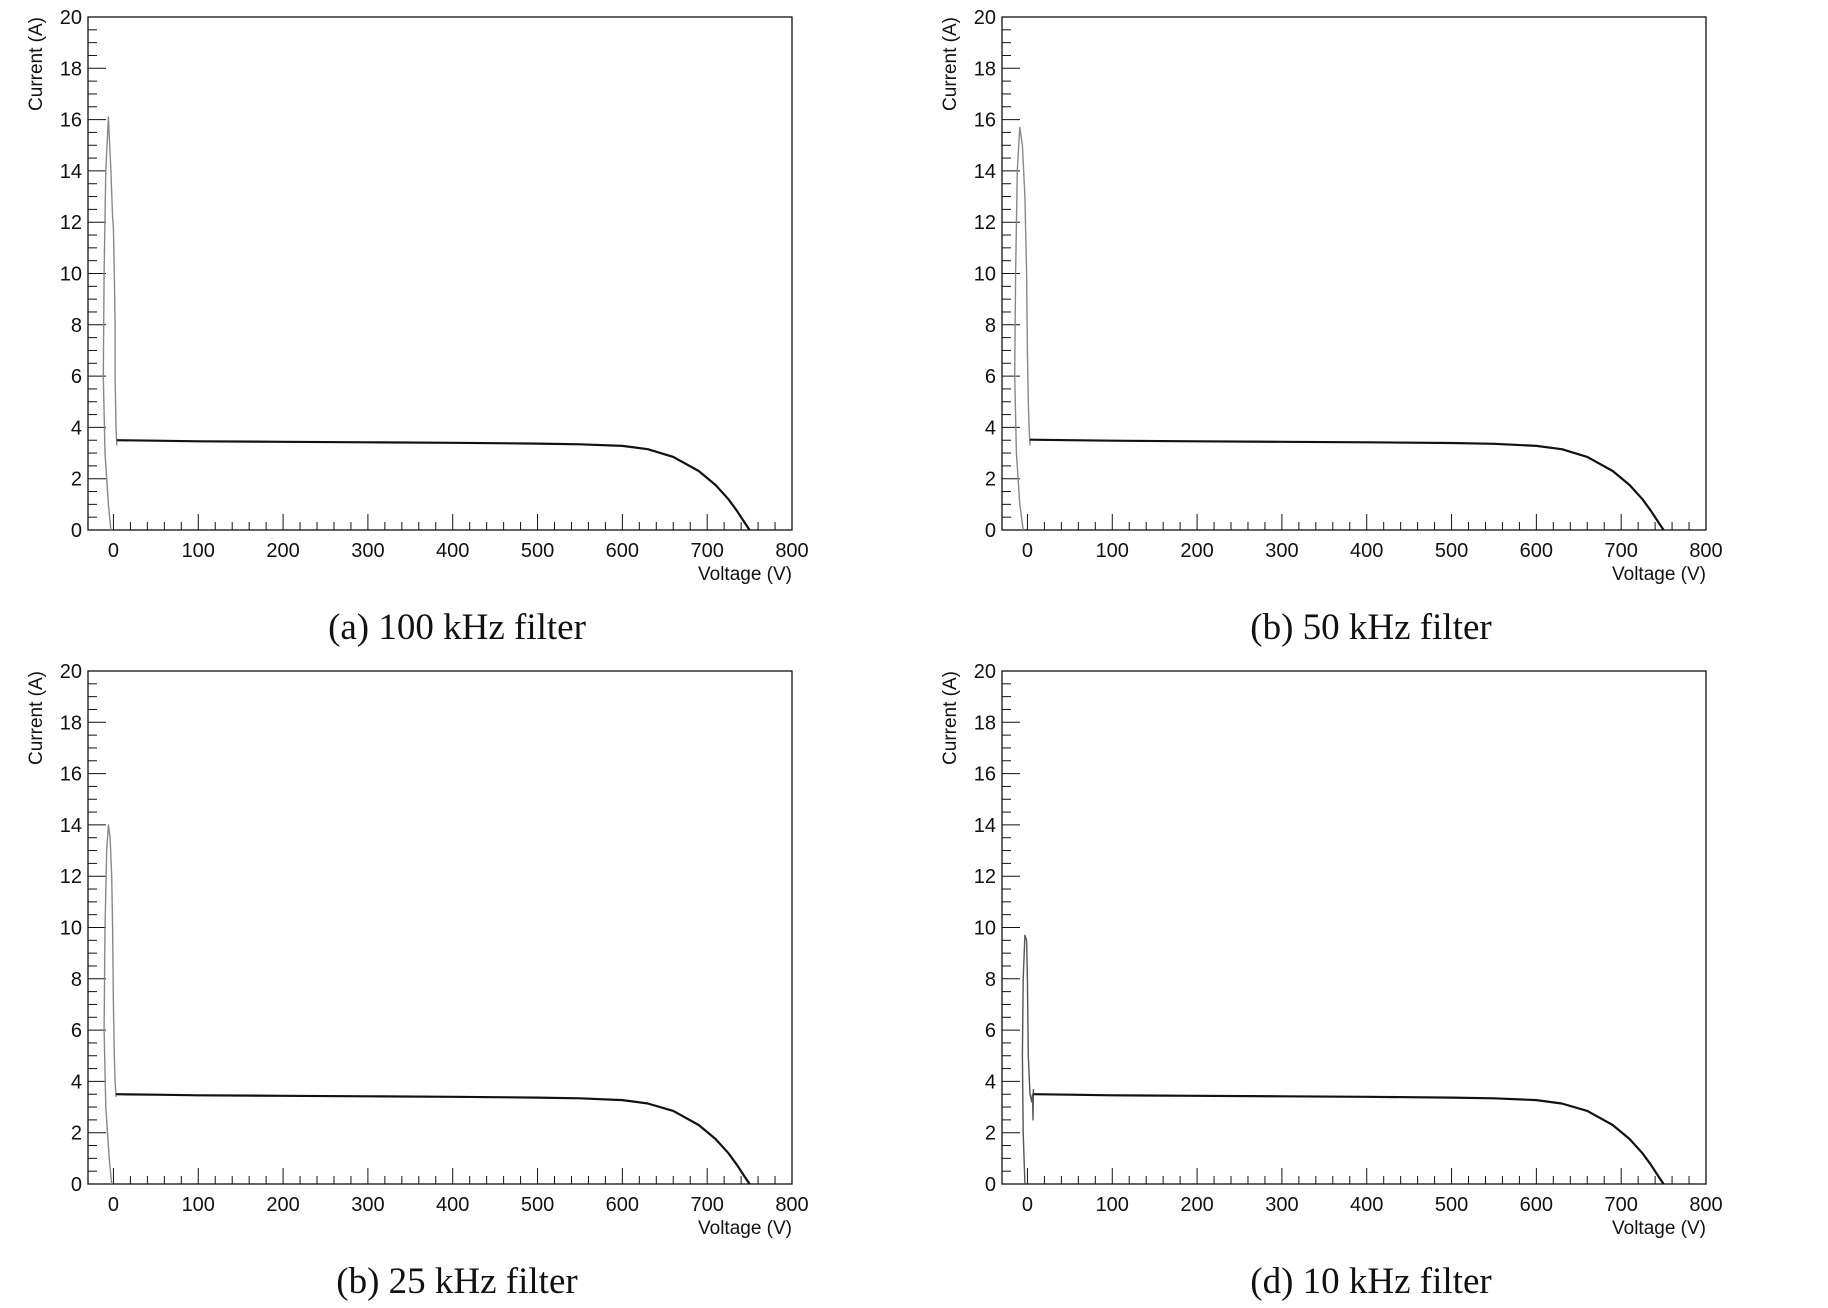  I want to click on chart-c-caption: (b) 25 kHz filter, so click(457, 1281).